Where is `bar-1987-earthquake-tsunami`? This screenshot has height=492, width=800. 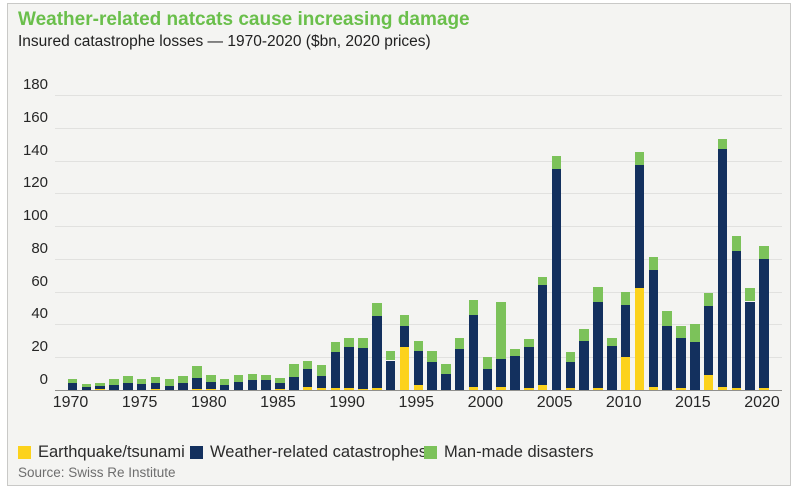
bar-1987-earthquake-tsunami is located at coordinates (307, 388).